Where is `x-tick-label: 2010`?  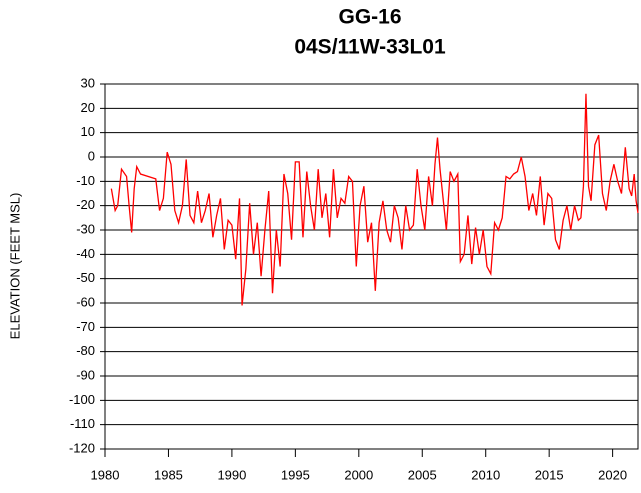 x-tick-label: 2010 is located at coordinates (485, 474).